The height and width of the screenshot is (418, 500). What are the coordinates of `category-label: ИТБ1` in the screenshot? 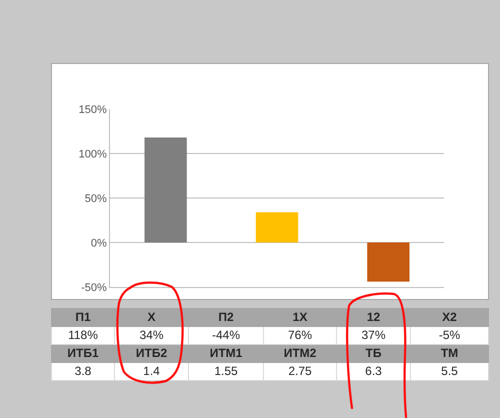 It's located at (83, 353).